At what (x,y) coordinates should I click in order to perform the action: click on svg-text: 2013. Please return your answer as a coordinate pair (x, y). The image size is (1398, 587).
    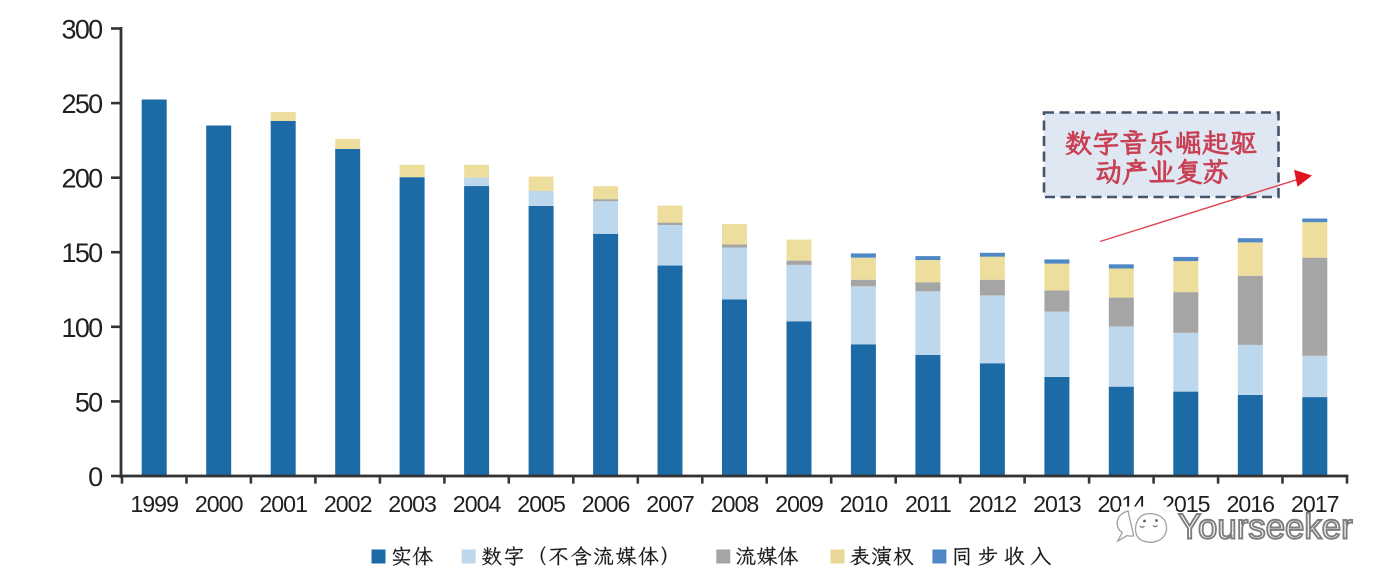
    Looking at the image, I should click on (1057, 504).